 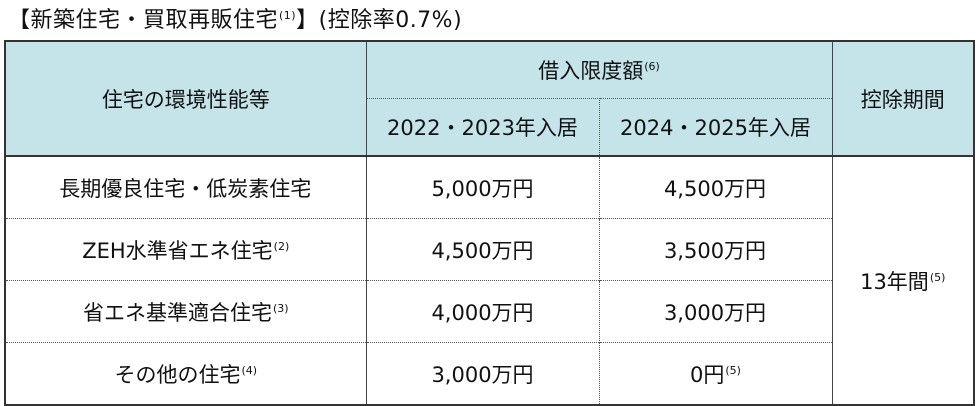 What do you see at coordinates (715, 127) in the screenshot?
I see `header-2024-2025: 2024・2025年入居` at bounding box center [715, 127].